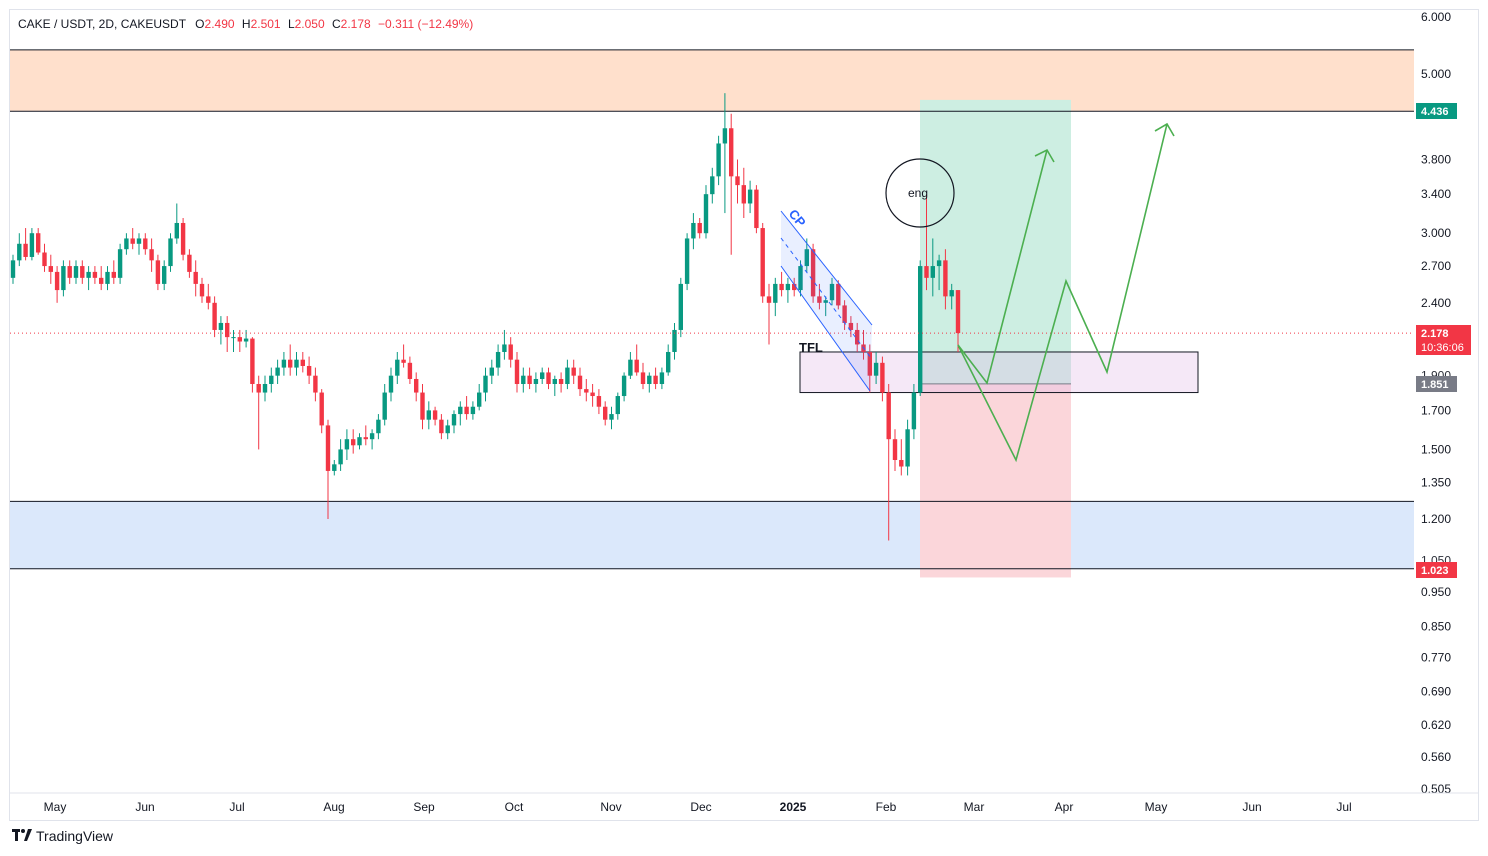 Image resolution: width=1488 pixels, height=856 pixels. I want to click on price-badges: 4.436 2.178 10:36:06 1.851 1.023, so click(1443, 340).